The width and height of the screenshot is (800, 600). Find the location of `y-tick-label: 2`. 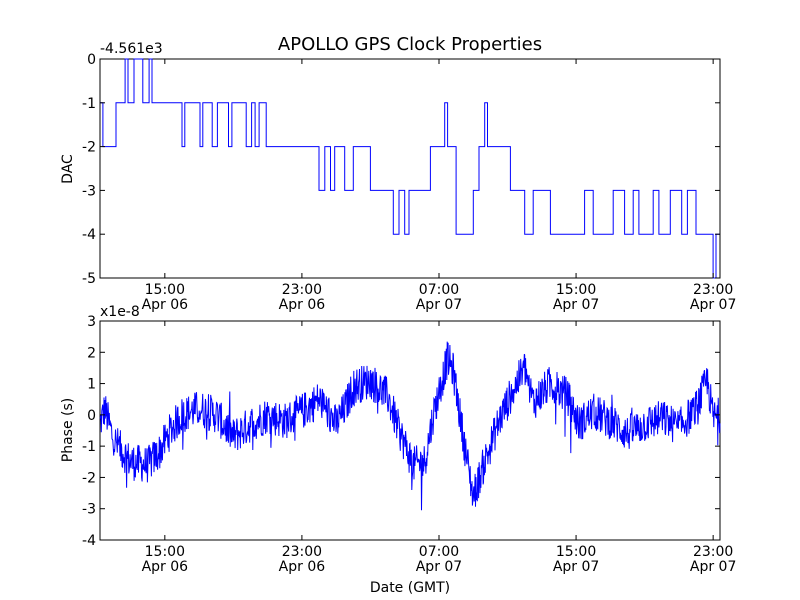

y-tick-label: 2 is located at coordinates (91, 353).